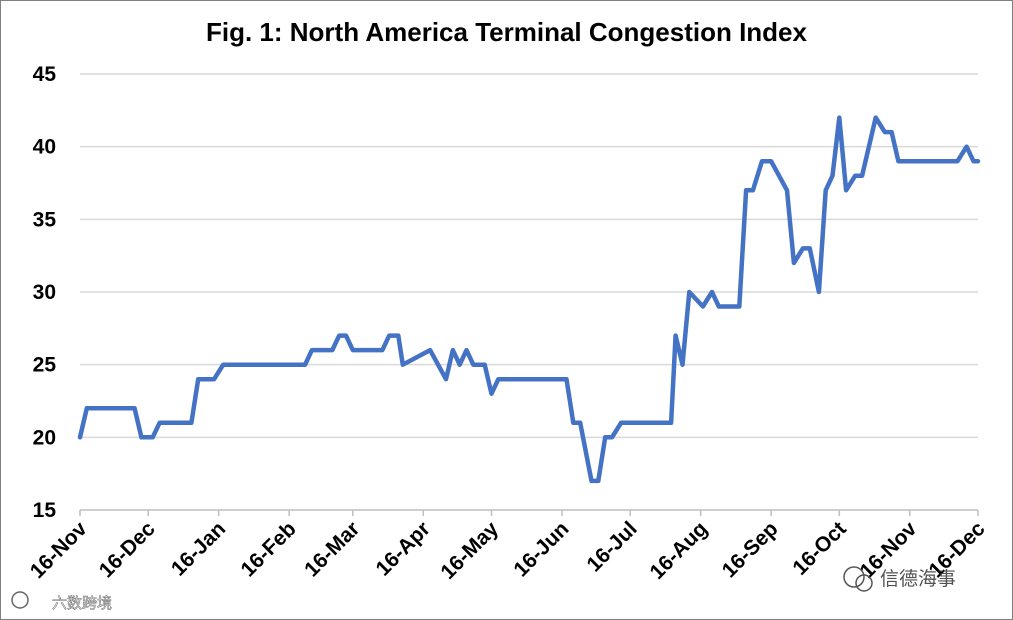 Image resolution: width=1013 pixels, height=620 pixels. I want to click on wechat-logo-icon-inner, so click(864, 583).